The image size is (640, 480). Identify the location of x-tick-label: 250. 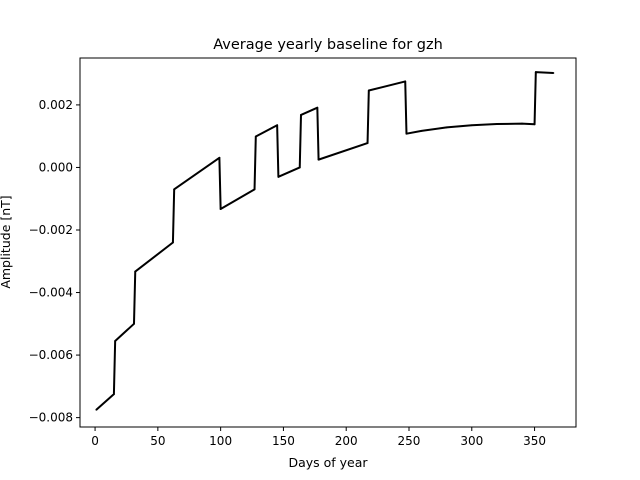
(409, 441).